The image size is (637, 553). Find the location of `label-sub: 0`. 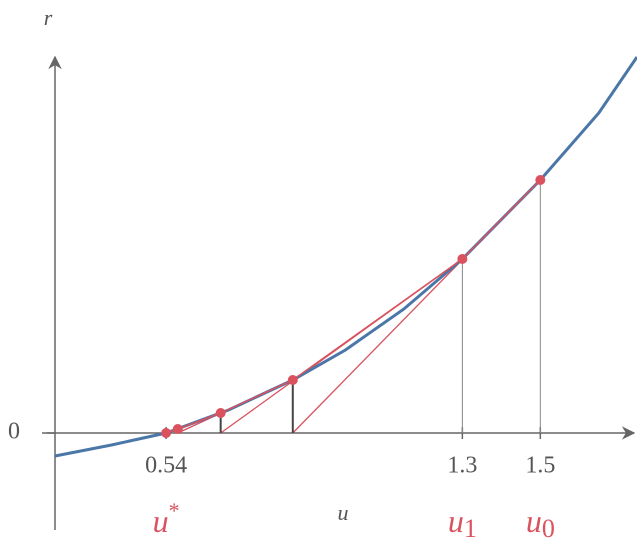

label-sub: 0 is located at coordinates (548, 528).